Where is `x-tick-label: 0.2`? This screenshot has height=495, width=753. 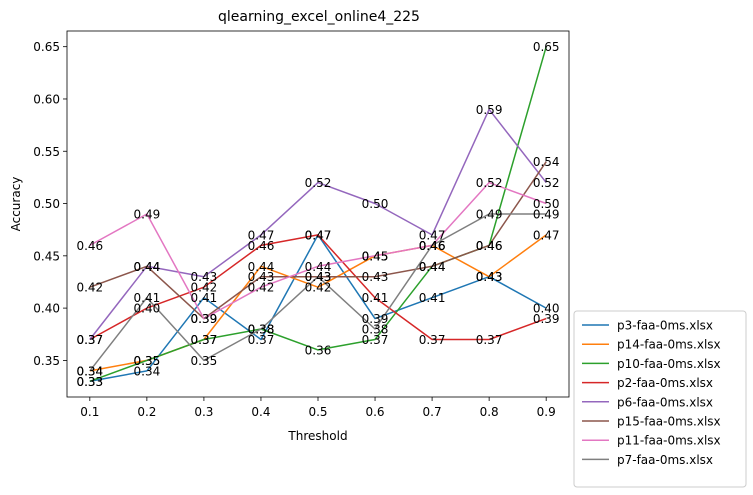 x-tick-label: 0.2 is located at coordinates (146, 412).